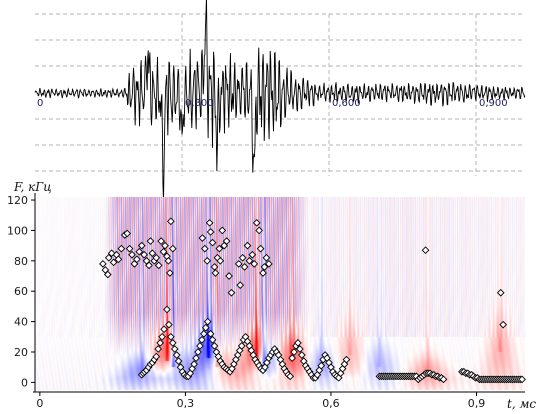 The width and height of the screenshot is (536, 414). I want to click on waveform-tick-label: 0,300, so click(199, 103).